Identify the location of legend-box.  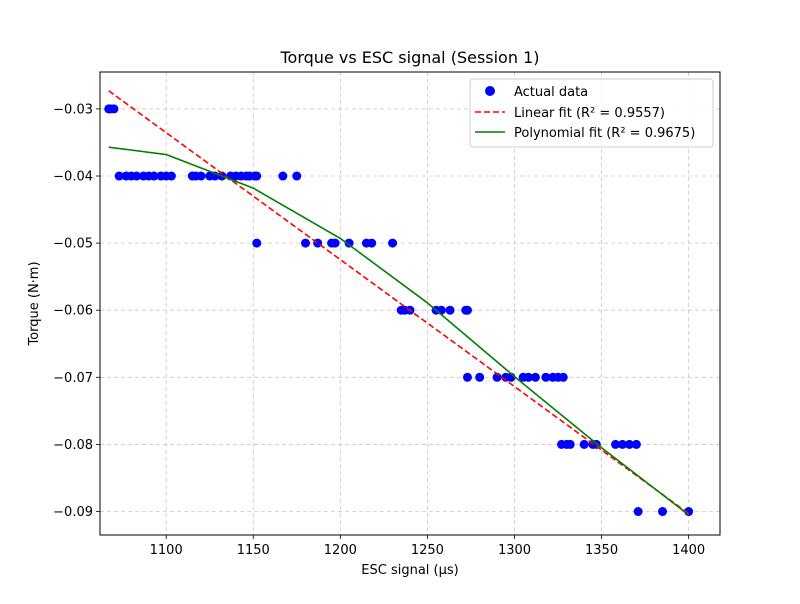
(591, 113).